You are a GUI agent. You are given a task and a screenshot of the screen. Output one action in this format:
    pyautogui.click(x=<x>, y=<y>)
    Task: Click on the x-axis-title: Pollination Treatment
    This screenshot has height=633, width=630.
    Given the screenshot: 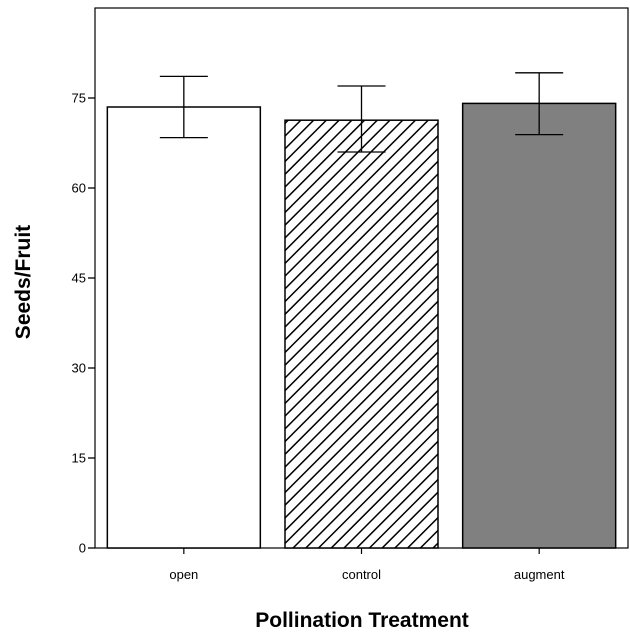 What is the action you would take?
    pyautogui.click(x=362, y=620)
    